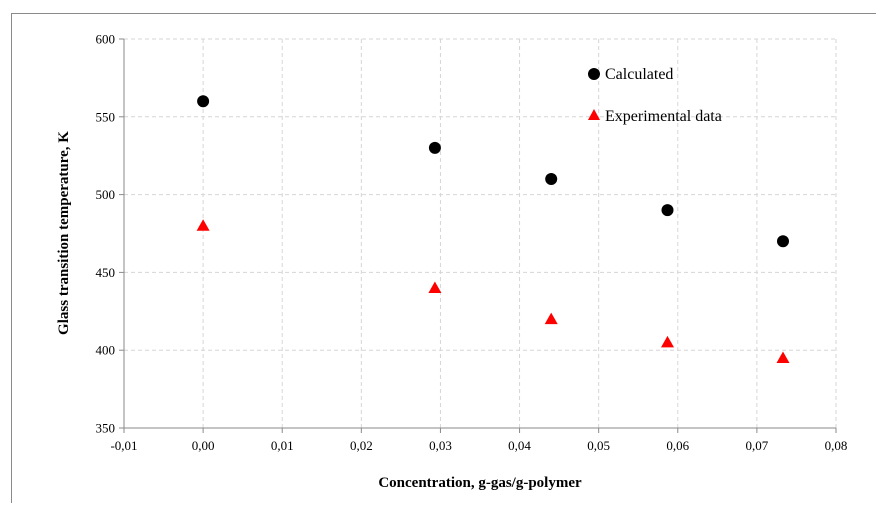  Describe the element at coordinates (106, 194) in the screenshot. I see `y-tick-label: 500` at that location.